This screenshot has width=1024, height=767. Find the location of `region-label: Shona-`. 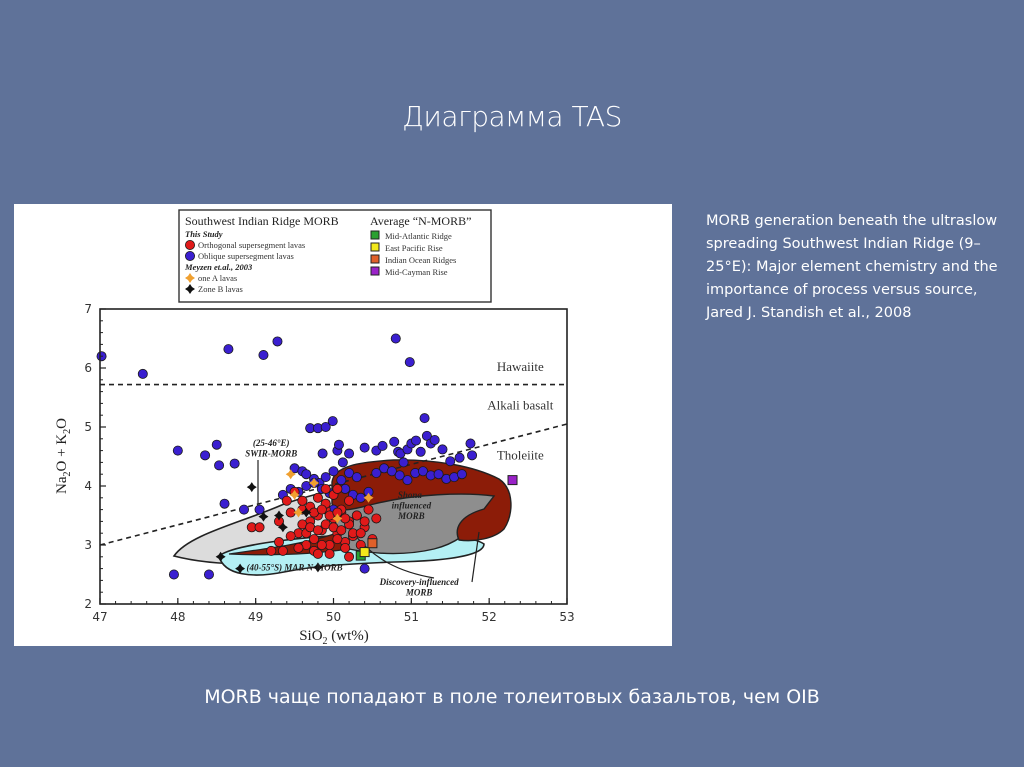

region-label: Shona- is located at coordinates (411, 495).